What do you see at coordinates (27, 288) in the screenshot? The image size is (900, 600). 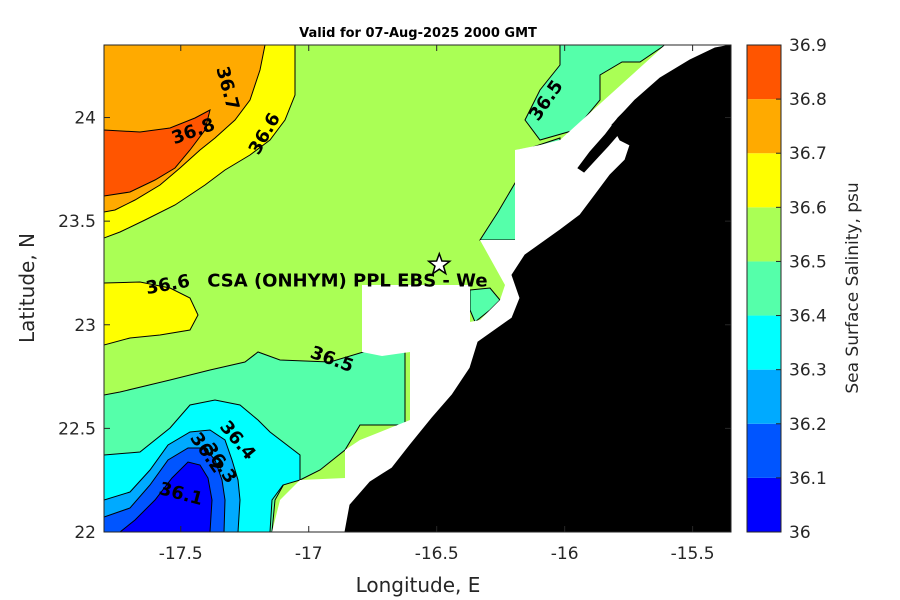 I see `y-axis-label: Latitude, N` at bounding box center [27, 288].